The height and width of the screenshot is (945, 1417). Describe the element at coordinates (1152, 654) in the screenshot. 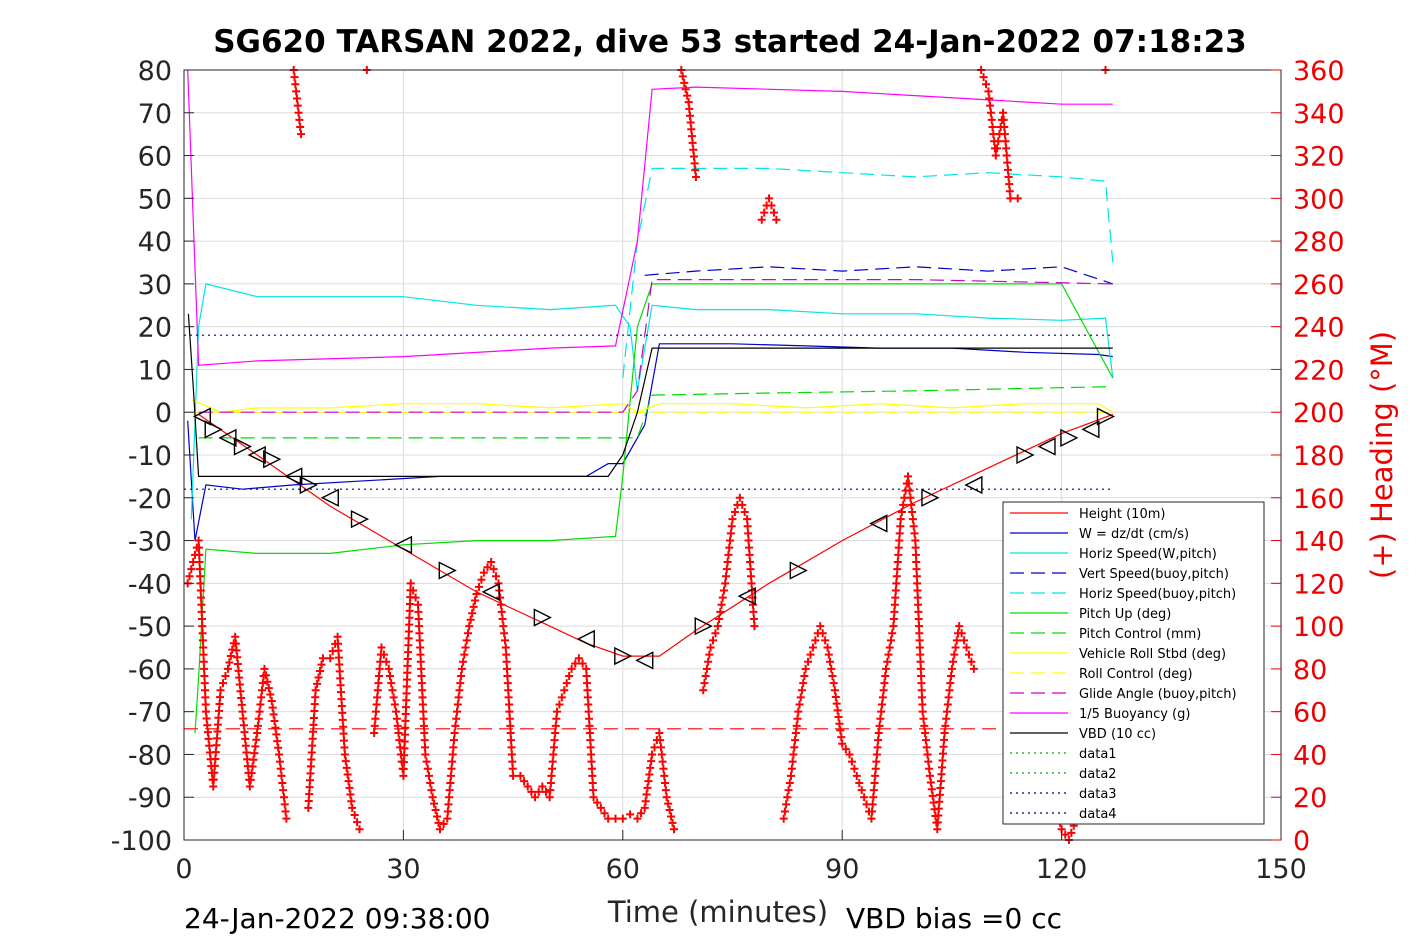

I see `legend-entry: Vehicle Roll Stbd (deg)` at that location.